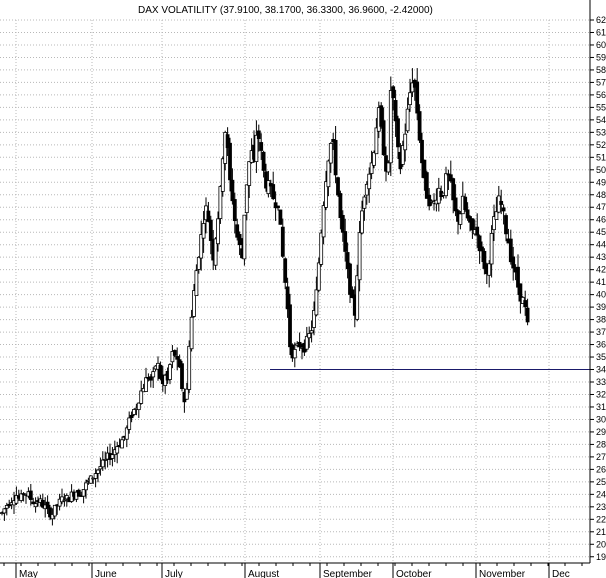 The width and height of the screenshot is (606, 578). I want to click on y-tick-label: 37, so click(601, 332).